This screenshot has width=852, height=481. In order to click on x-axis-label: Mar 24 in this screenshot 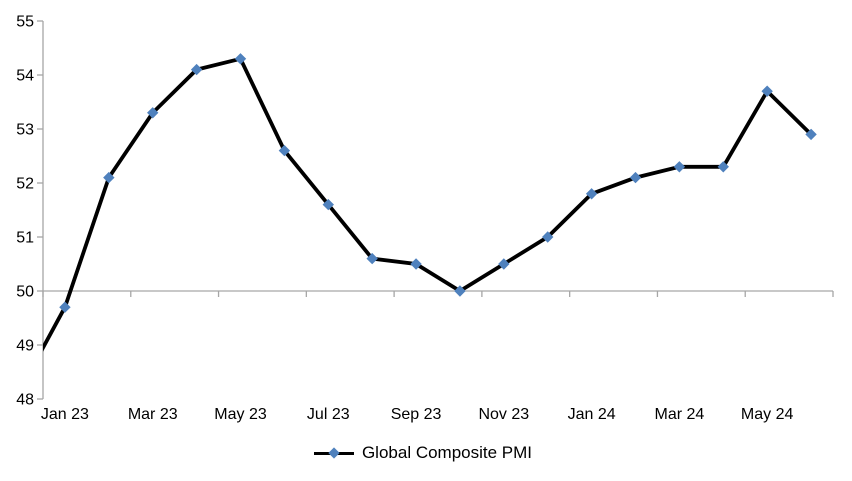, I will do `click(679, 414)`.